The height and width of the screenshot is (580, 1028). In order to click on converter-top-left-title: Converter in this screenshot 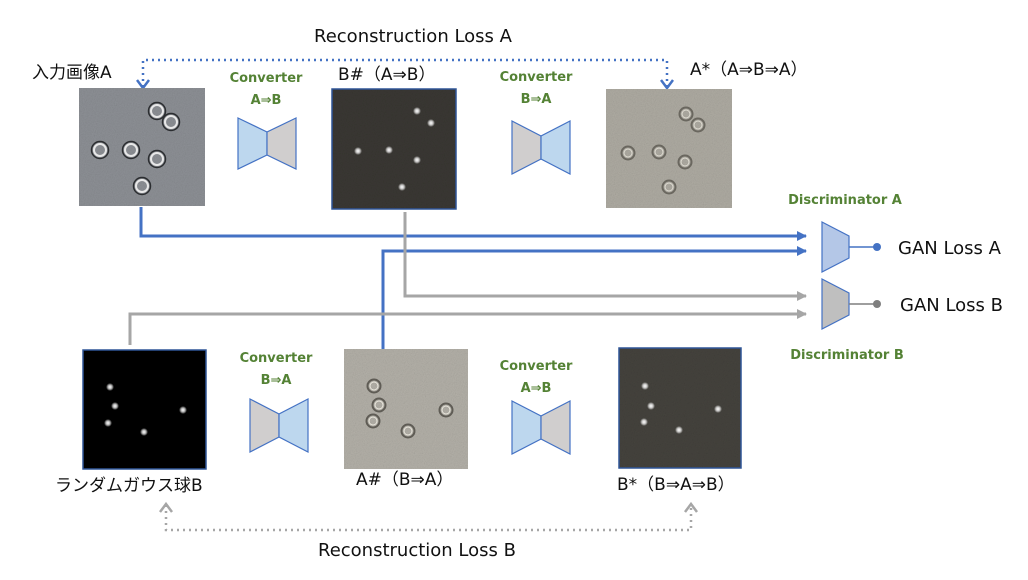, I will do `click(266, 78)`.